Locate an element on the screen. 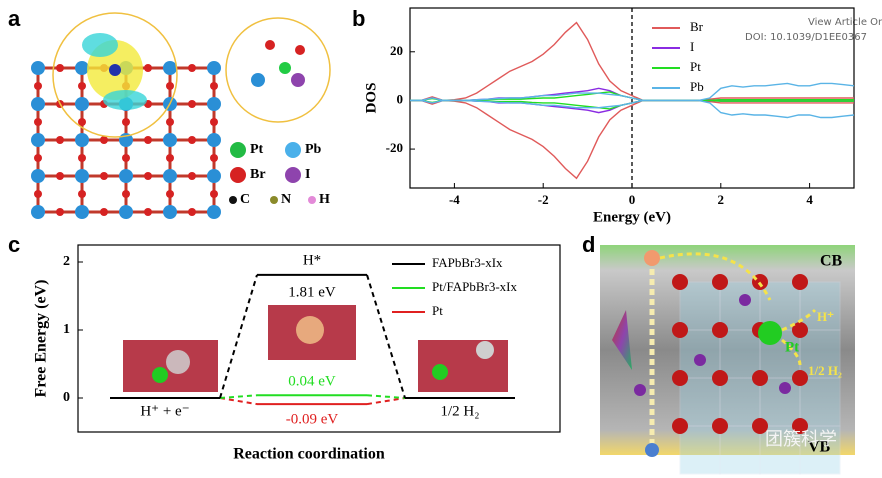  structure-d is located at coordinates (727, 360).